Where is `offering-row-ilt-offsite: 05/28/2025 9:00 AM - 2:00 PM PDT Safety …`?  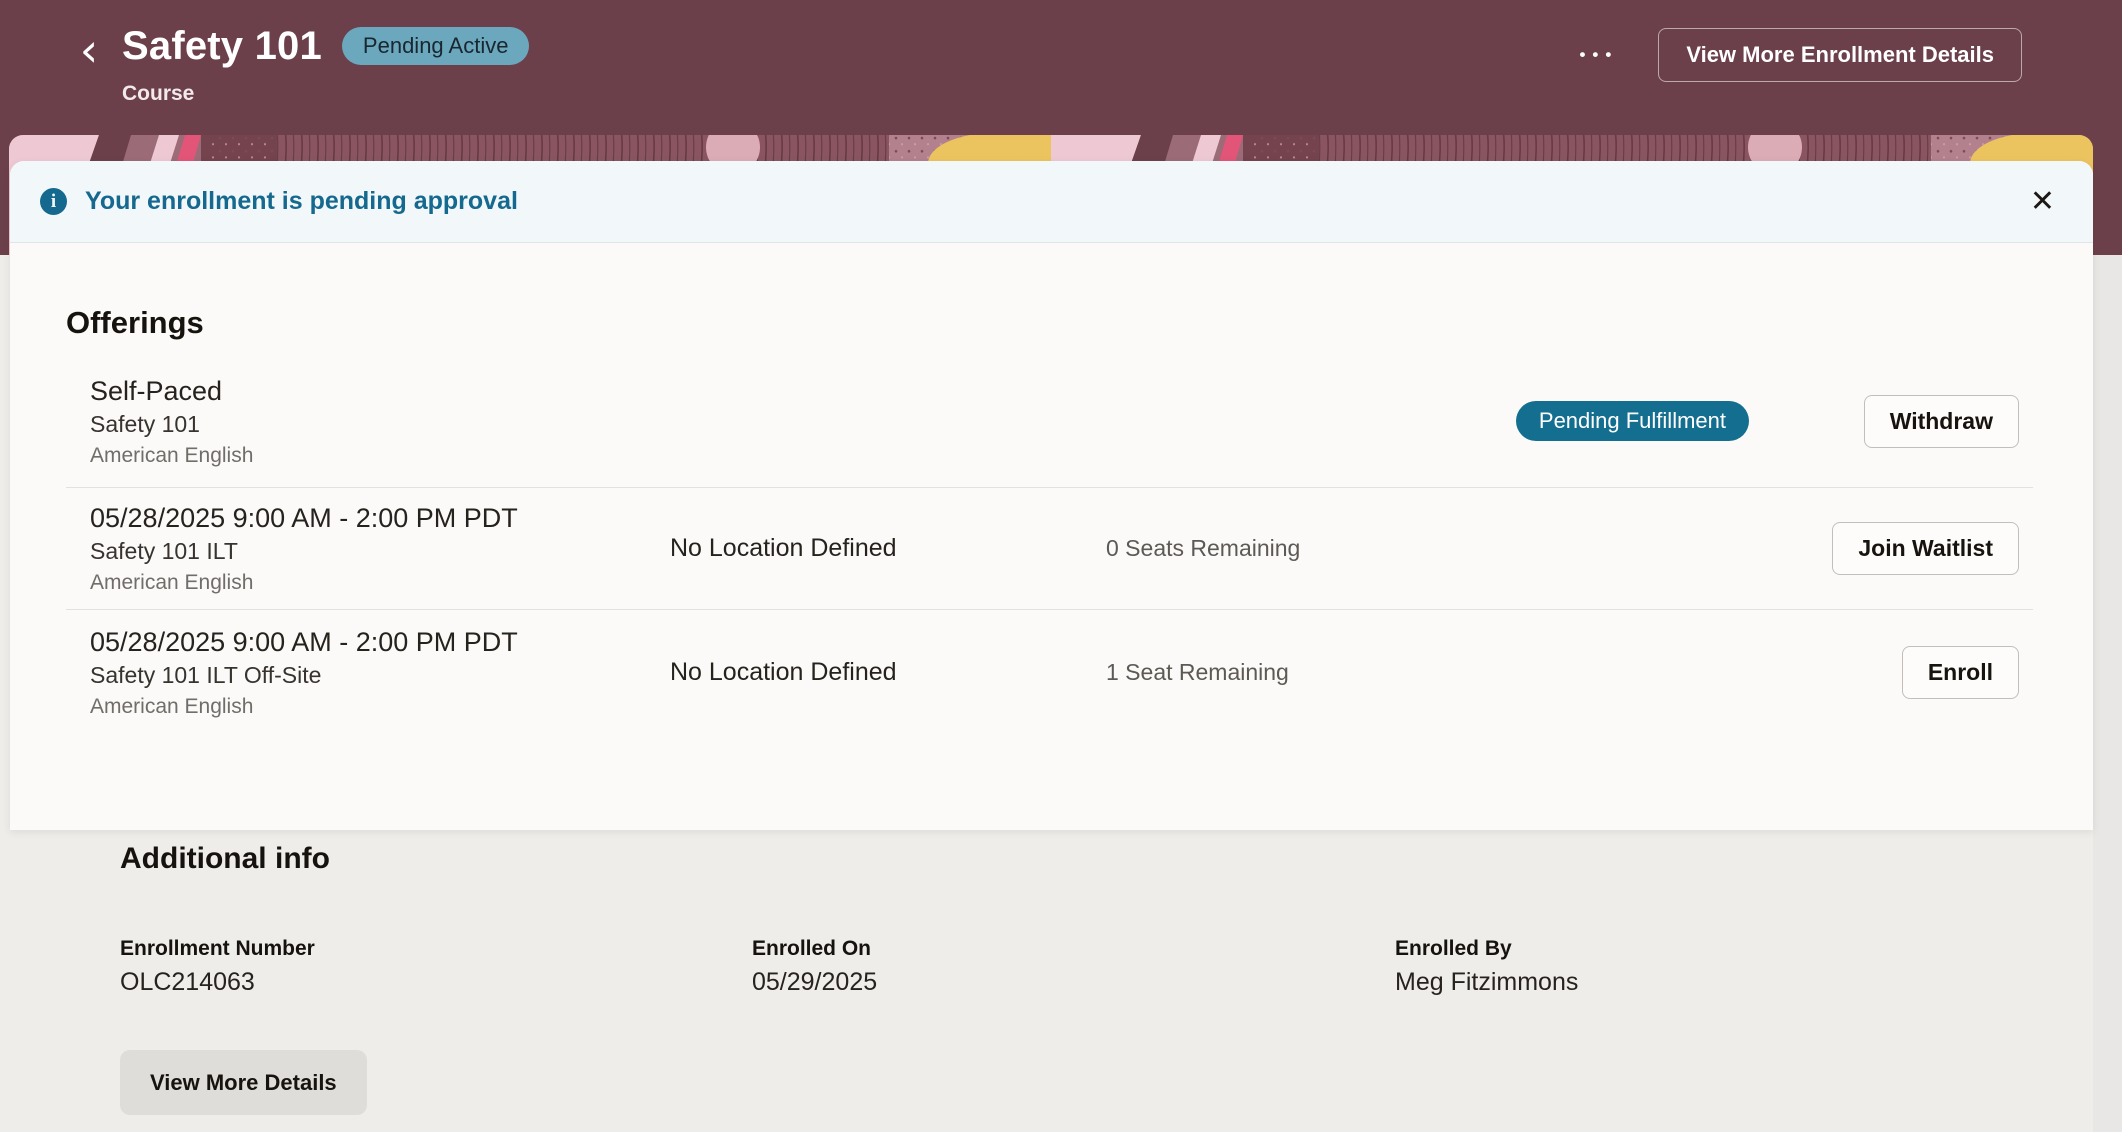 offering-row-ilt-offsite: 05/28/2025 9:00 AM - 2:00 PM PDT Safety … is located at coordinates (1051, 672).